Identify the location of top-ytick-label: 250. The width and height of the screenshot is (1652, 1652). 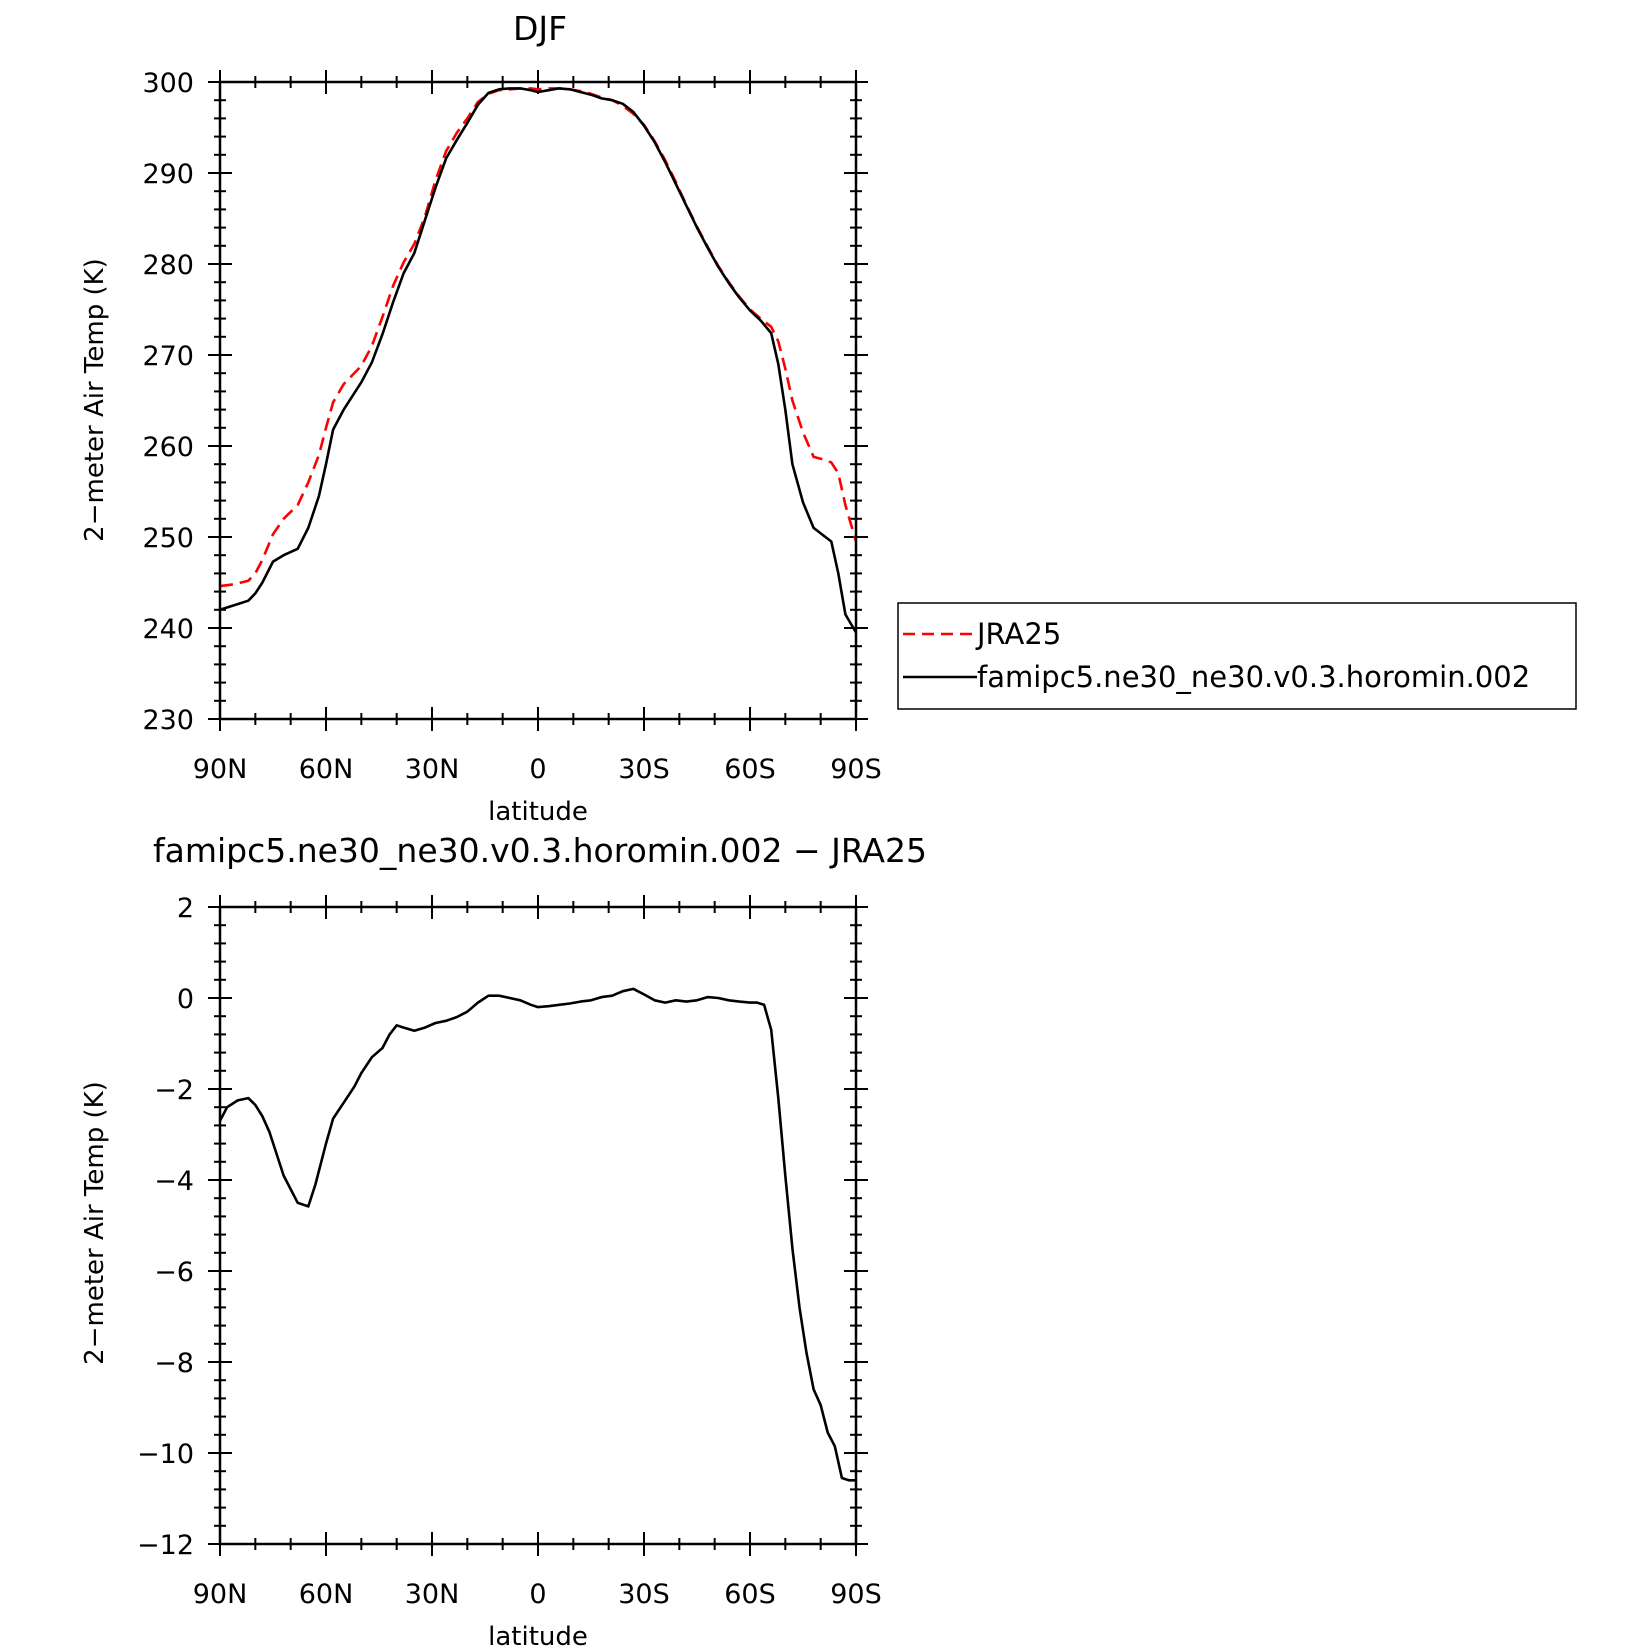
(168, 538).